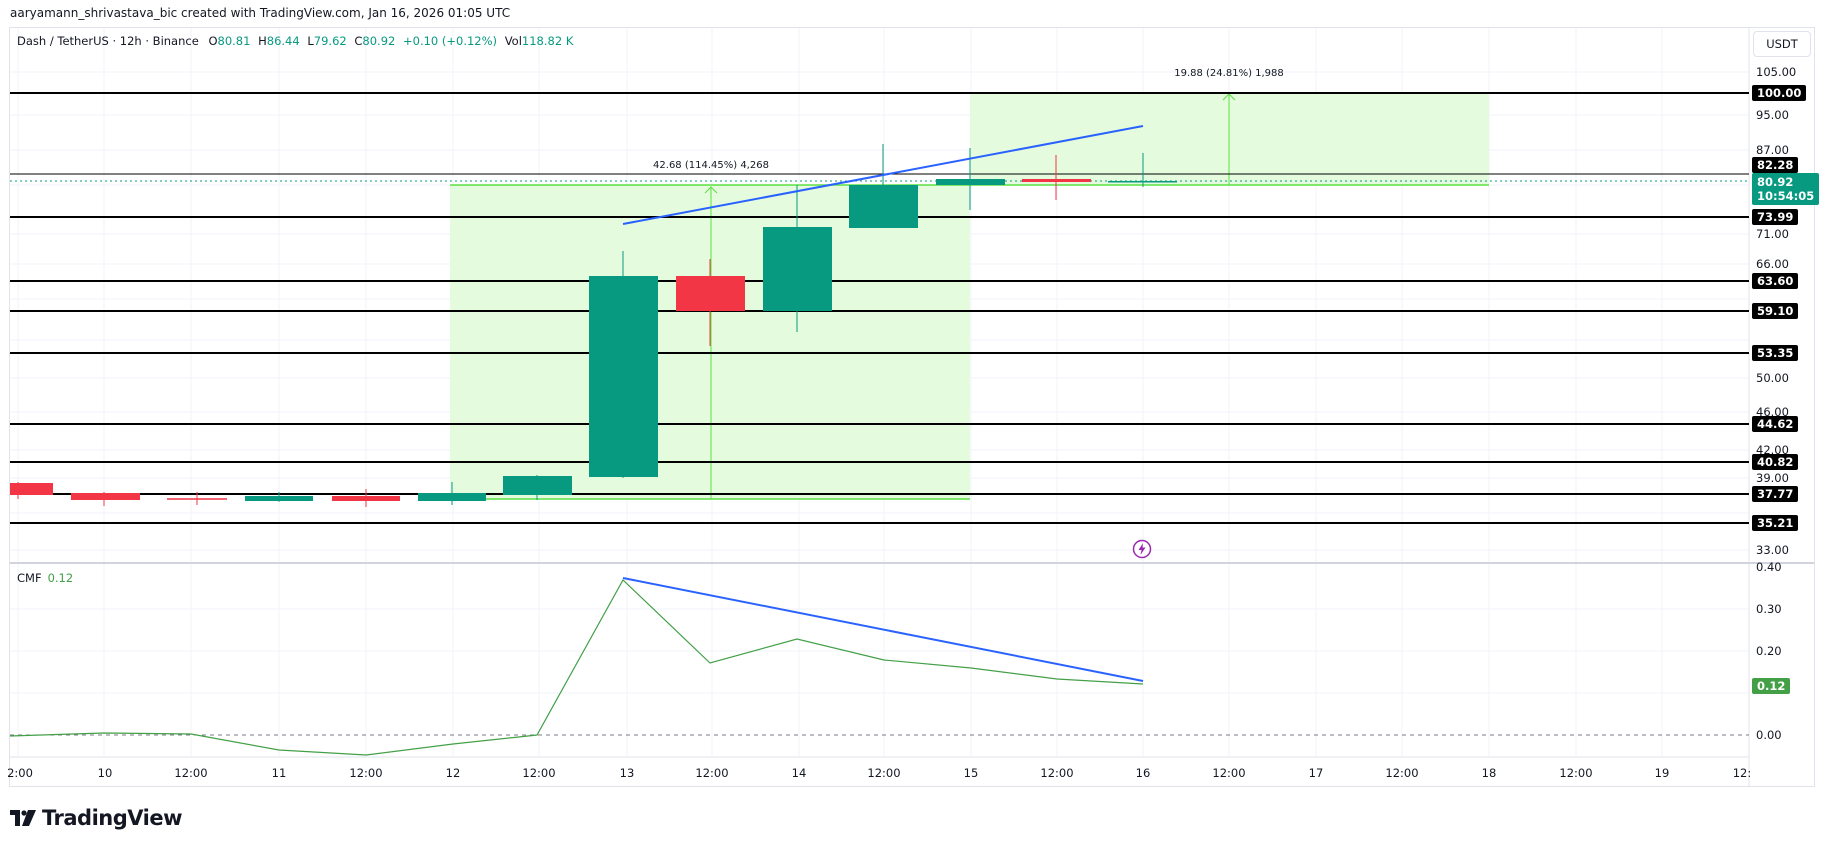 The image size is (1825, 847). I want to click on open-label: O, so click(213, 41).